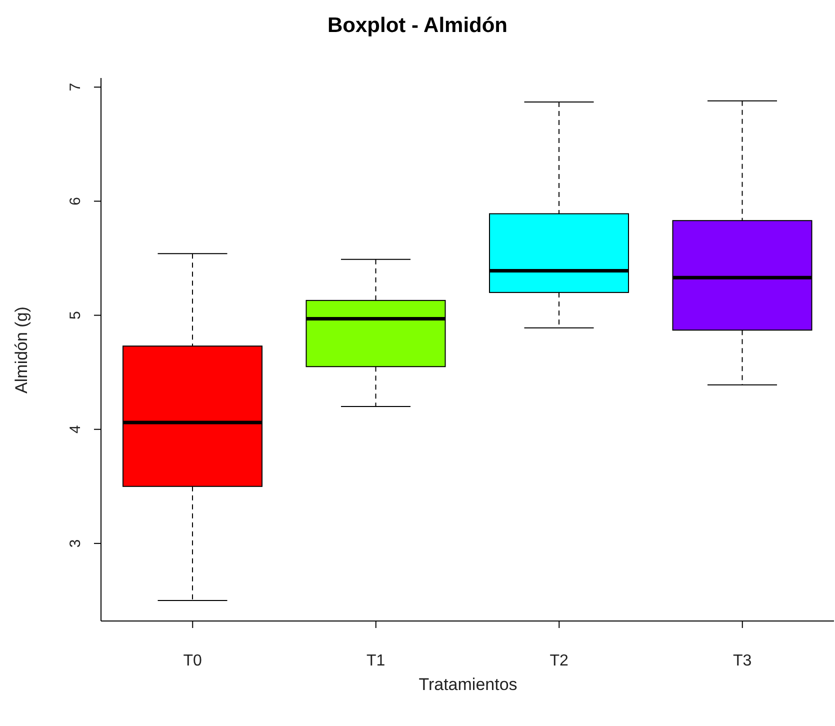 This screenshot has height=726, width=835. Describe the element at coordinates (559, 661) in the screenshot. I see `x-tick-label: T2` at that location.